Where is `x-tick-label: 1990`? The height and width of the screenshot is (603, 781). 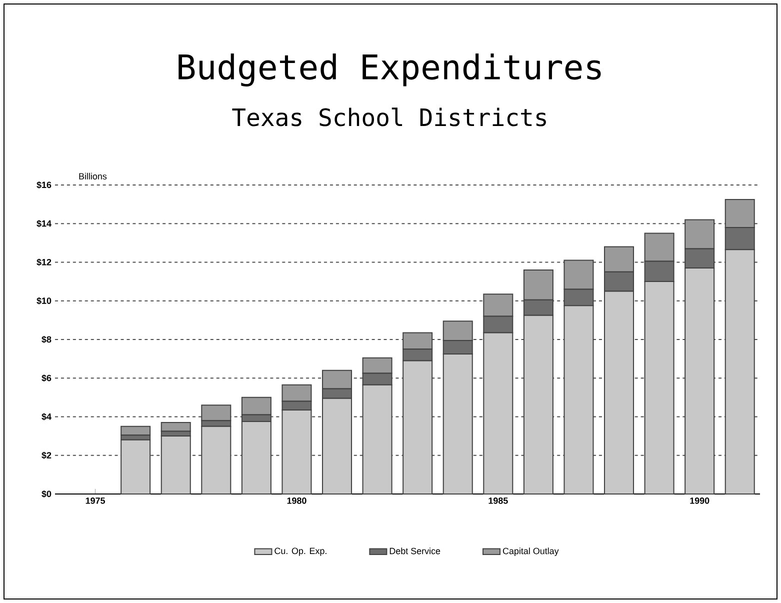
x-tick-label: 1990 is located at coordinates (700, 501).